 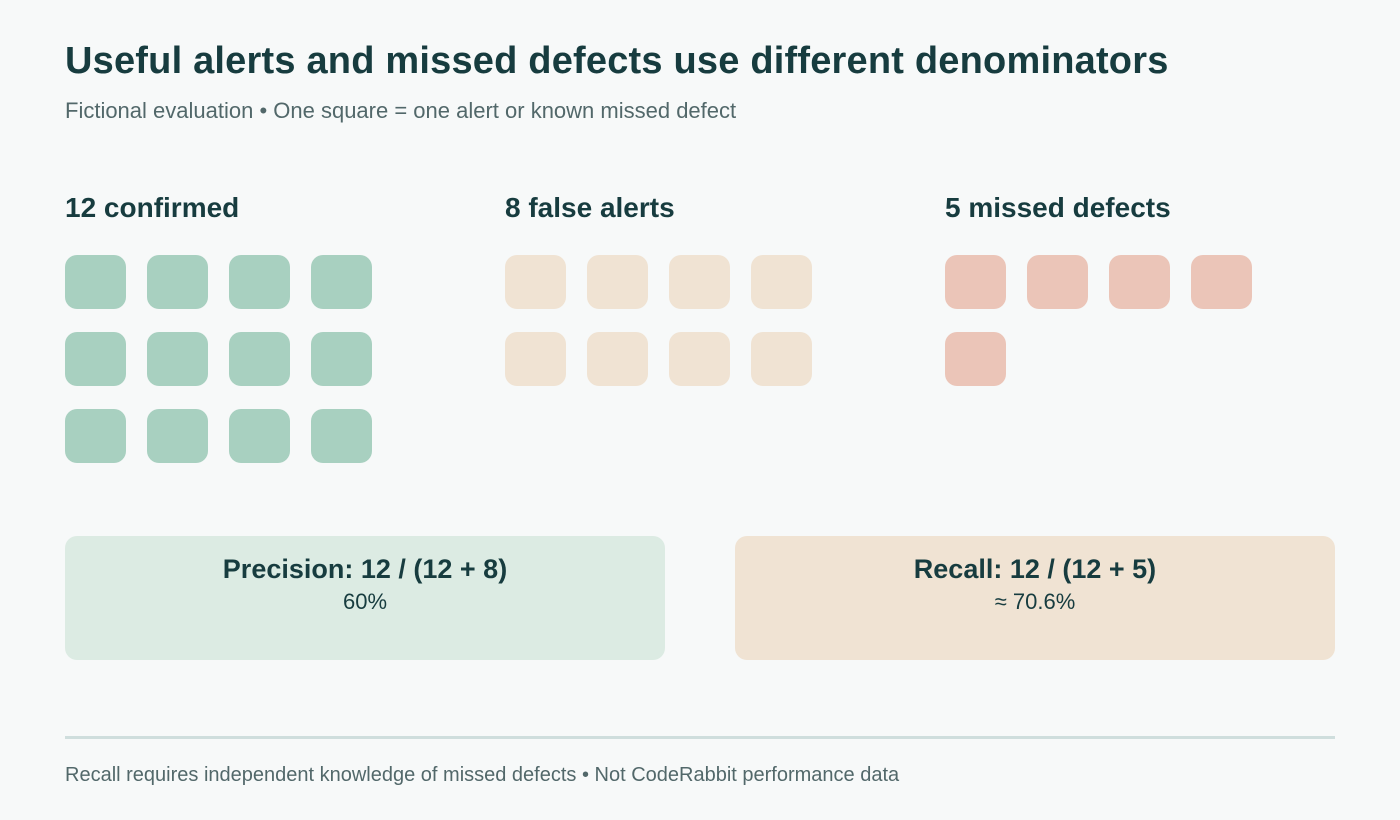 I want to click on precision-box: Precision: 12 / (12 + 8) 60%, so click(x=365, y=598).